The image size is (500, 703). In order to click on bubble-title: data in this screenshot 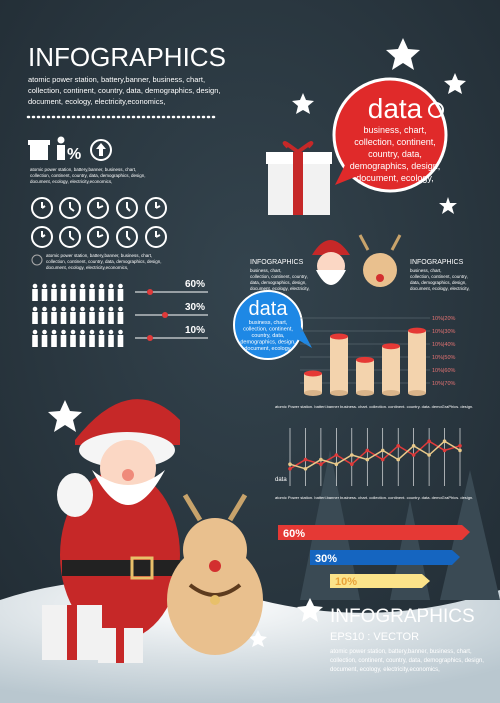, I will do `click(269, 309)`.